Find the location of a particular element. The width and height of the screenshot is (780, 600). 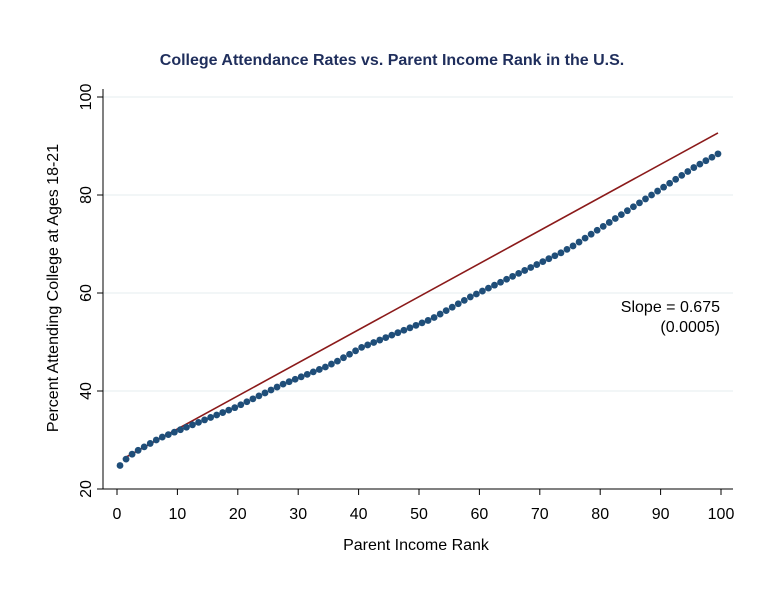

y-ticks: 20 40 60 80 100 is located at coordinates (90, 291).